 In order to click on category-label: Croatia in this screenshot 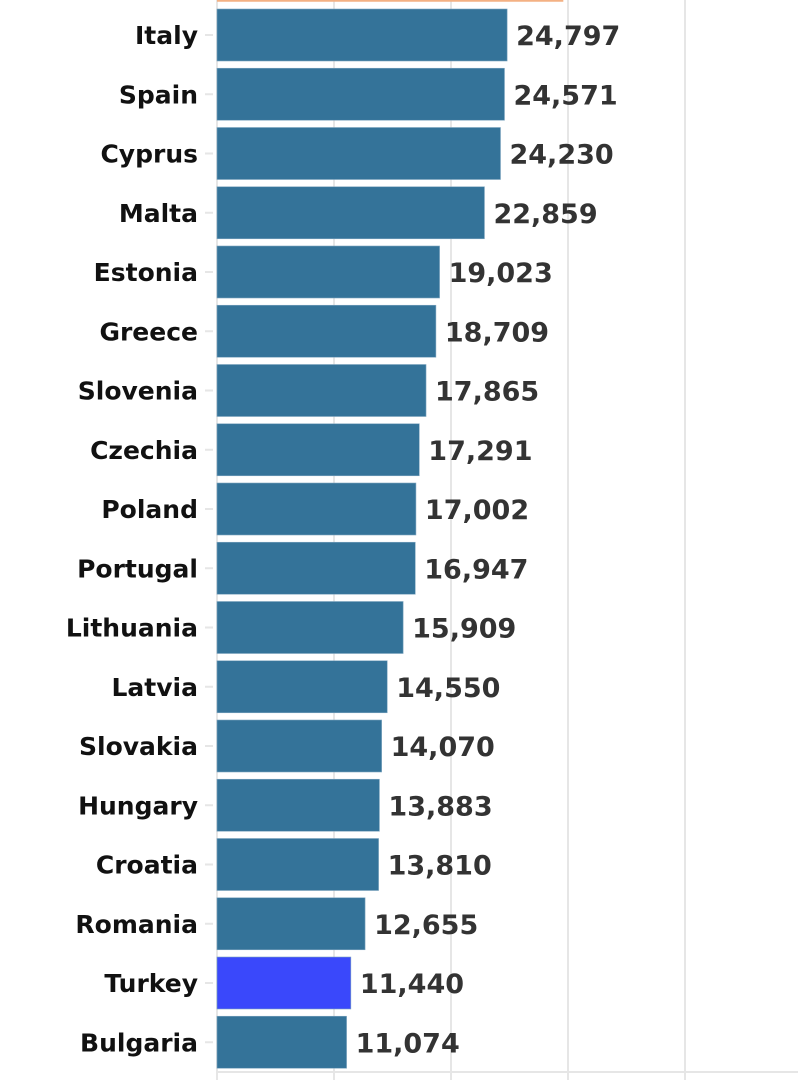, I will do `click(147, 865)`.